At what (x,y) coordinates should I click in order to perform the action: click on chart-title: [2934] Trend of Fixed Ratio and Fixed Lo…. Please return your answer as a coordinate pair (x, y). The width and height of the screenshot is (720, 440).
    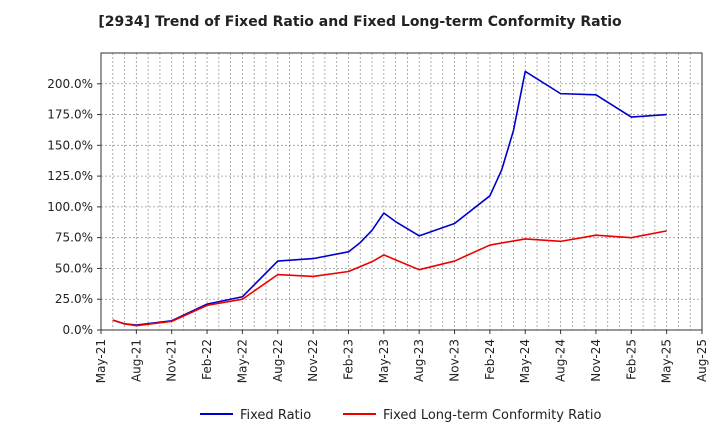
    Looking at the image, I should click on (360, 22).